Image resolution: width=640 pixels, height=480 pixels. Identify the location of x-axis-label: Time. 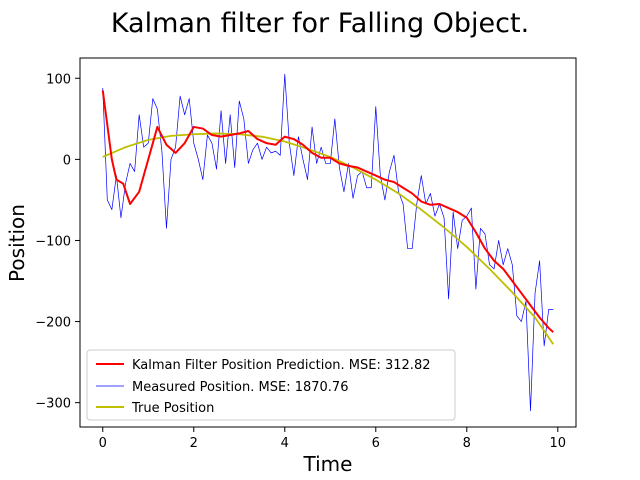
(328, 464).